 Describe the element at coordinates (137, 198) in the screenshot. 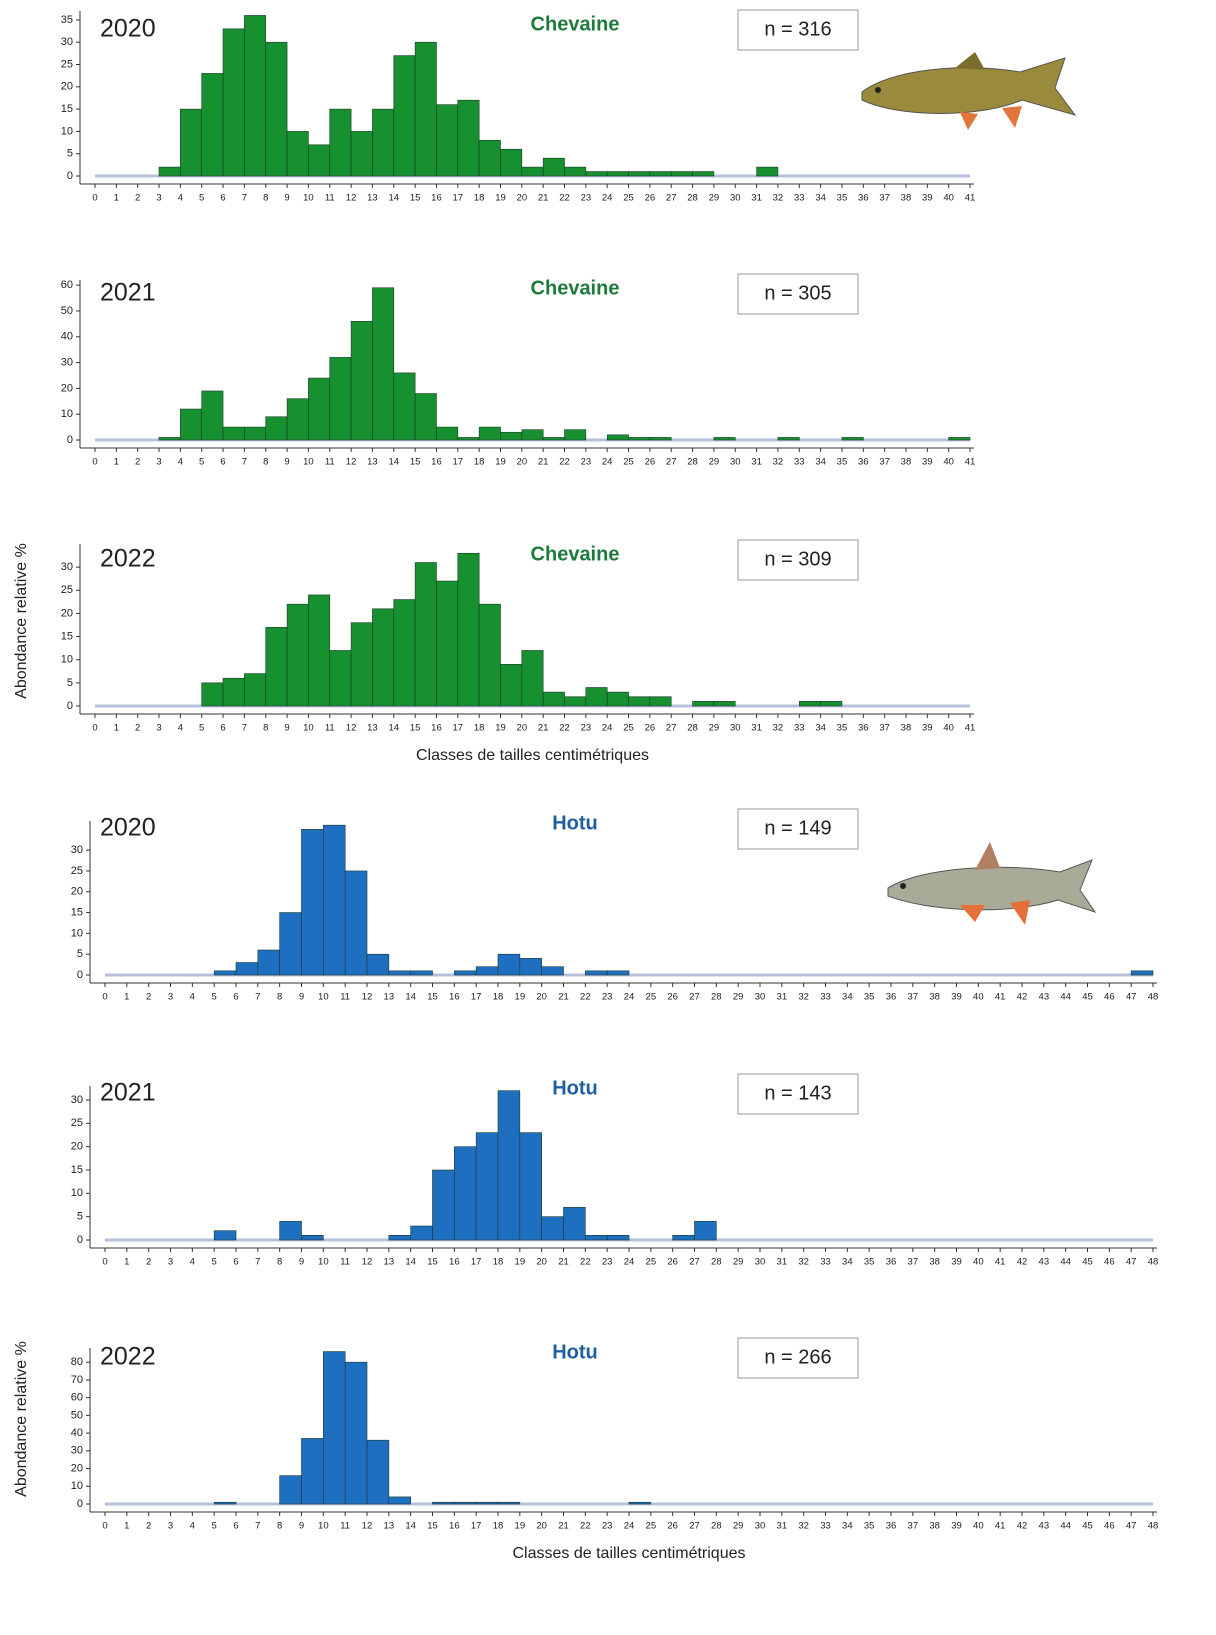

I see `x-tick-label: 2` at that location.